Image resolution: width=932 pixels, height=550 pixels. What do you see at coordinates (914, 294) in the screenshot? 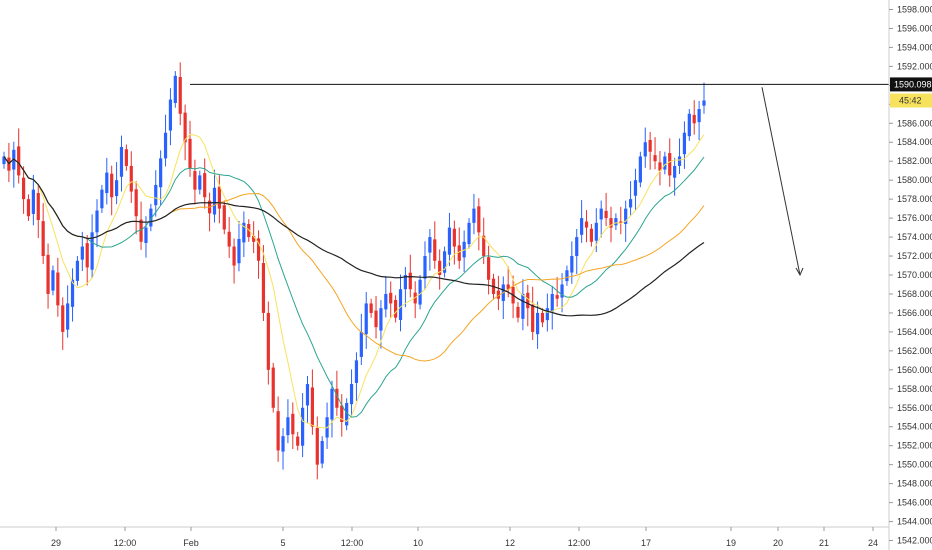
I see `y-tick-label: 1568.000` at bounding box center [914, 294].